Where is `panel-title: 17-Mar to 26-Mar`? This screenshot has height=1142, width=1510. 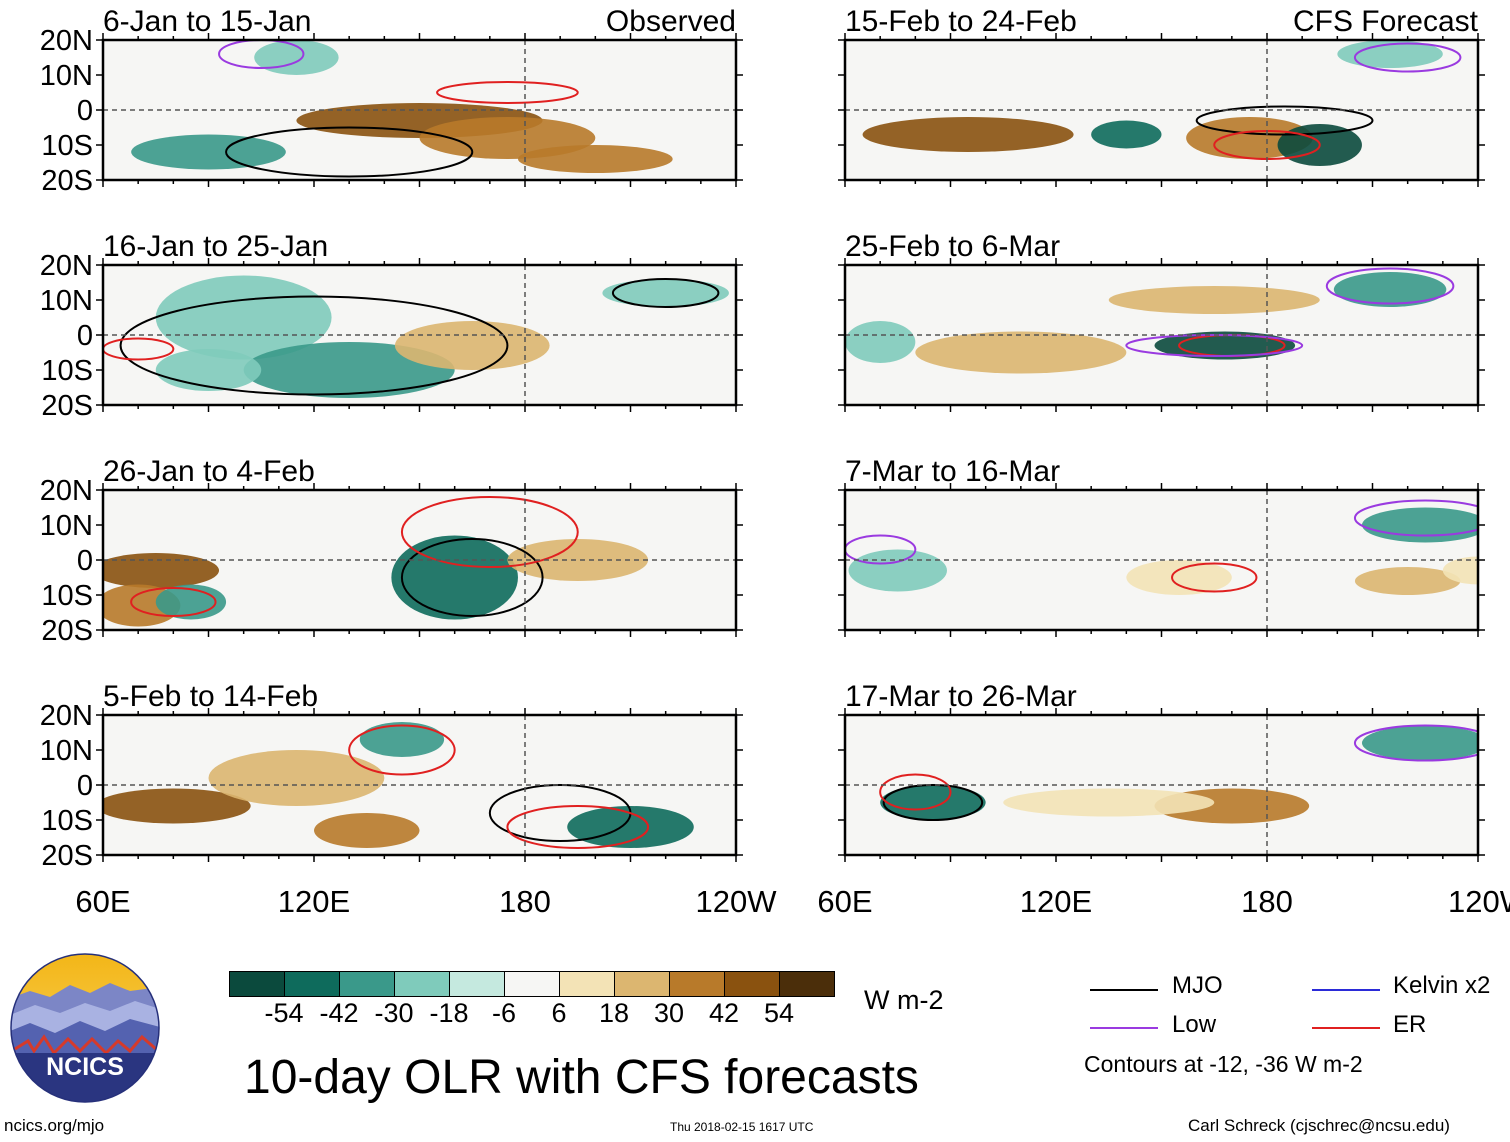
panel-title: 17-Mar to 26-Mar is located at coordinates (961, 696).